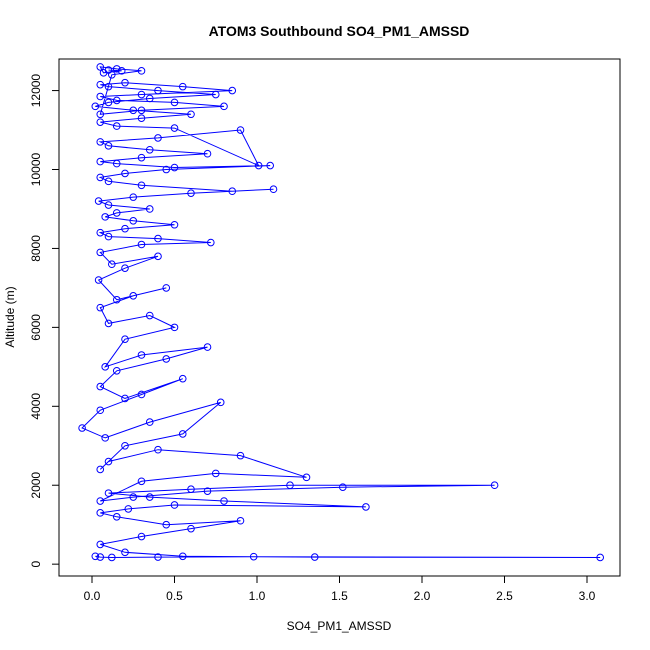 This screenshot has width=650, height=650. What do you see at coordinates (339, 626) in the screenshot?
I see `x-axis-label: SO4_PM1_AMSSD` at bounding box center [339, 626].